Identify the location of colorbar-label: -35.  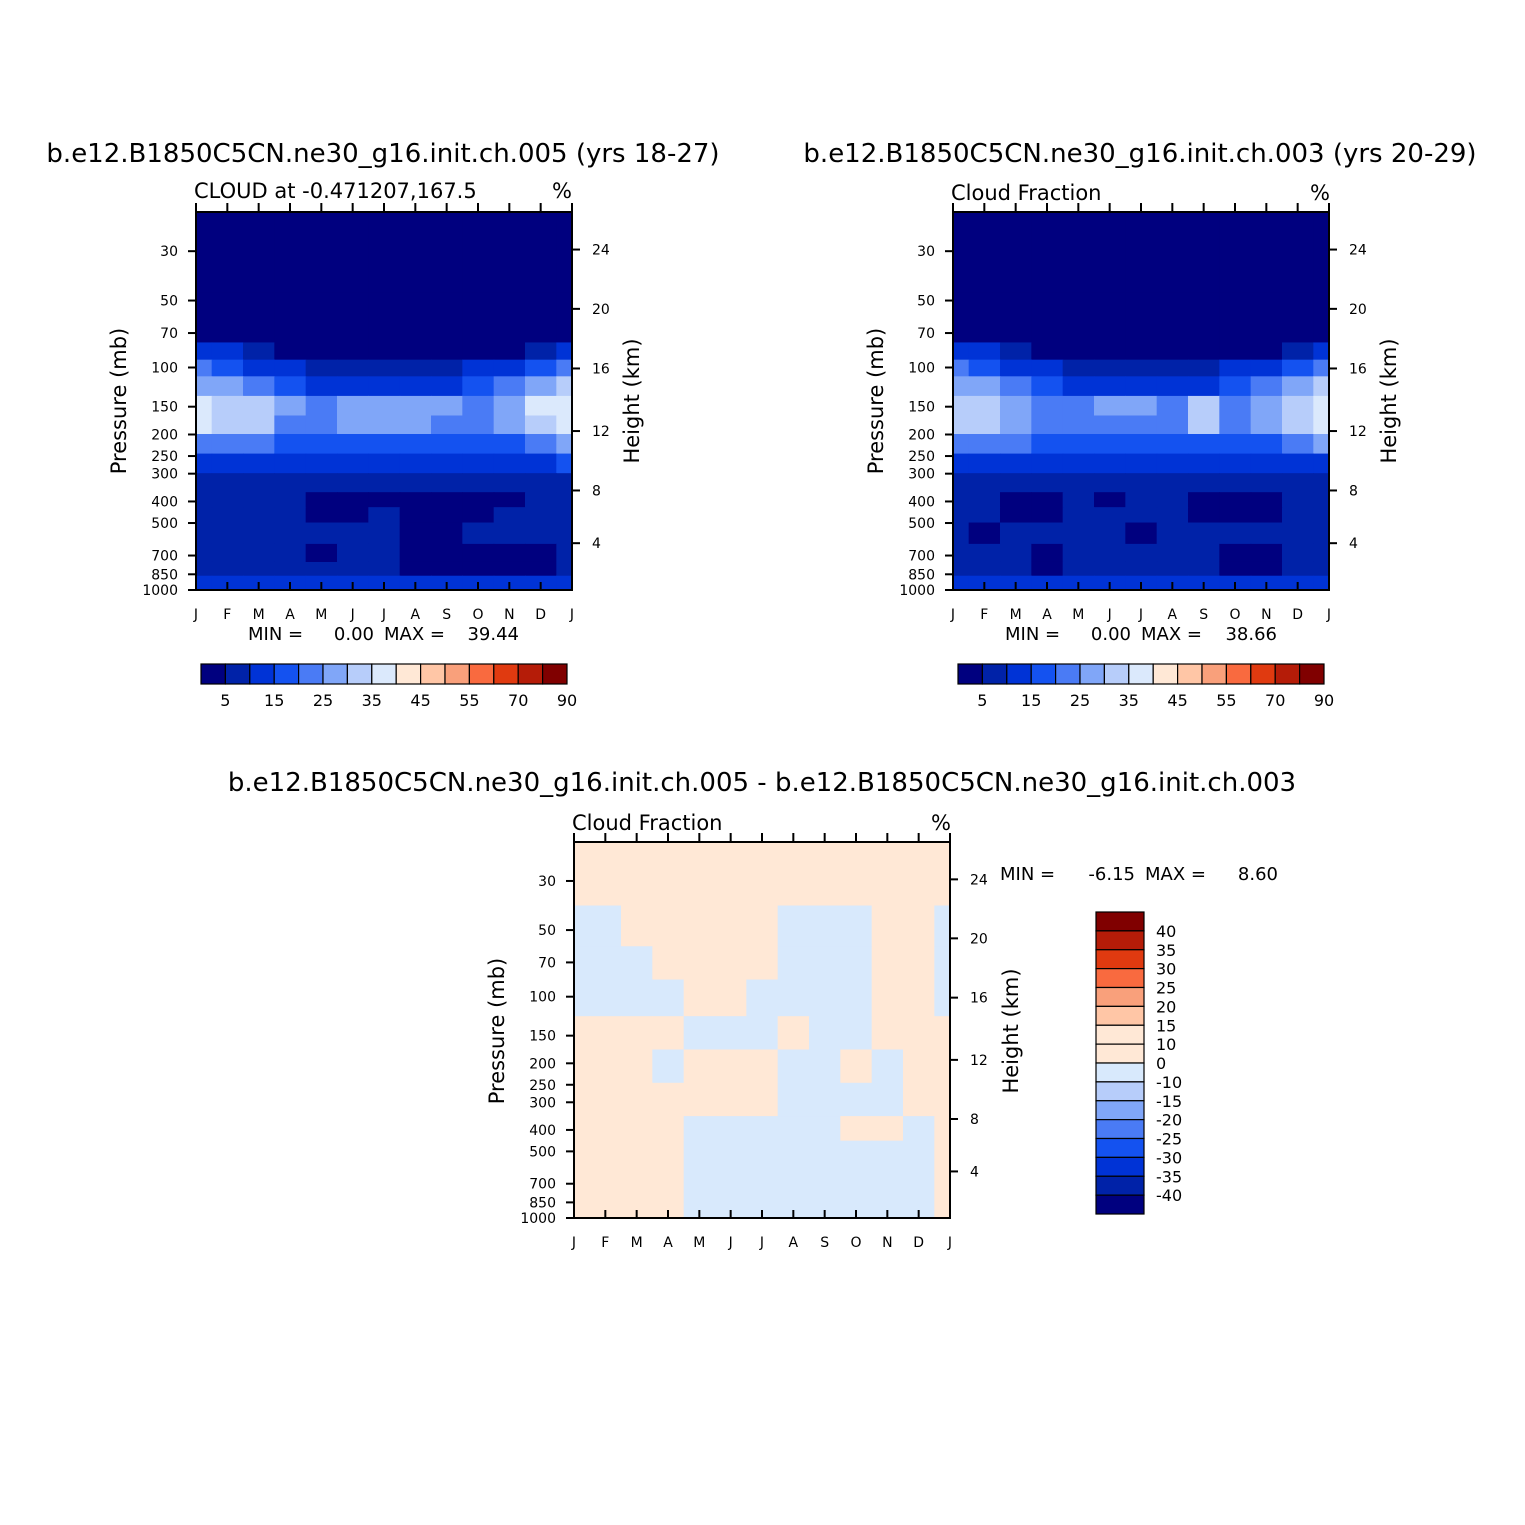
(1169, 1176).